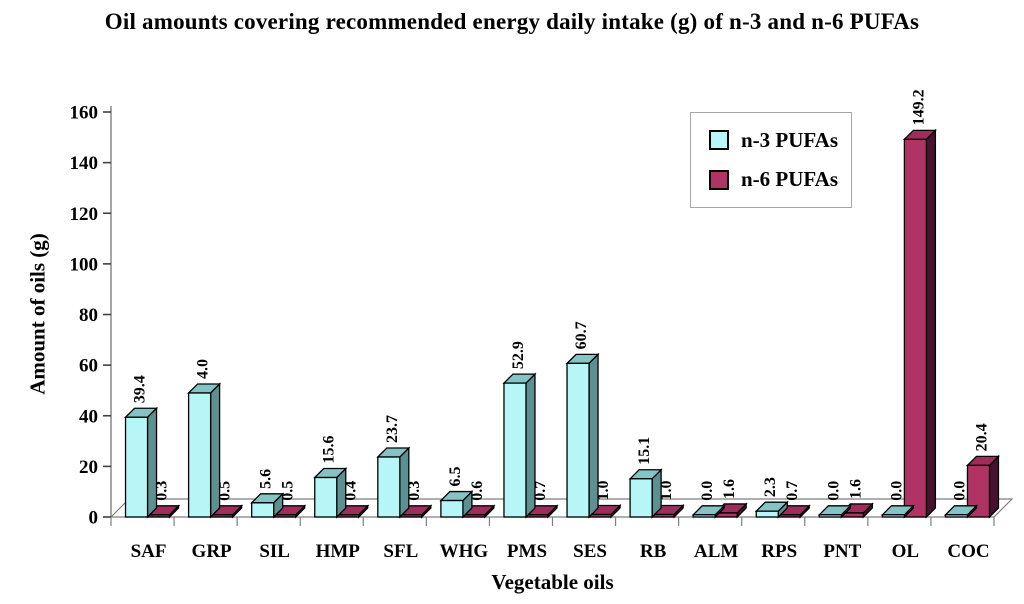 The image size is (1024, 604). What do you see at coordinates (136, 467) in the screenshot?
I see `bar-front-n3-SAF` at bounding box center [136, 467].